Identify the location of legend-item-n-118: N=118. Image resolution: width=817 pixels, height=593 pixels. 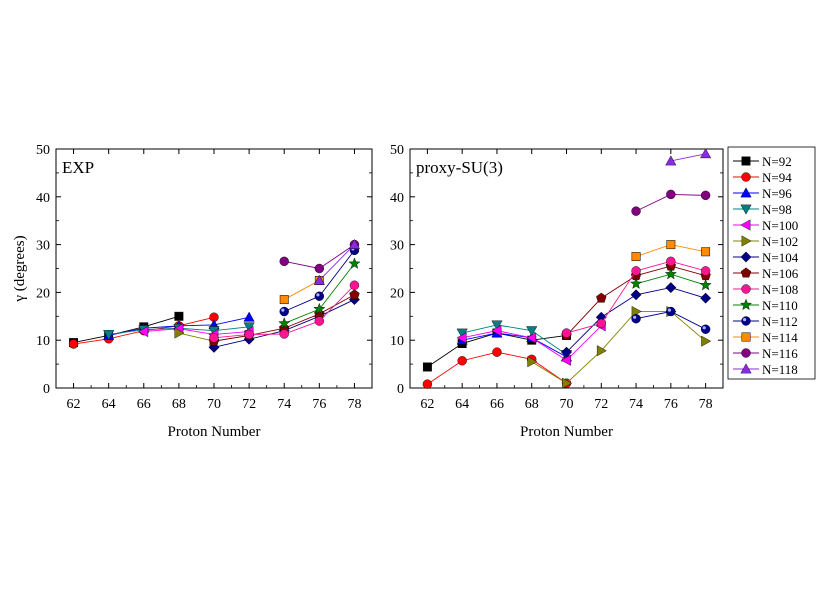
(765, 369).